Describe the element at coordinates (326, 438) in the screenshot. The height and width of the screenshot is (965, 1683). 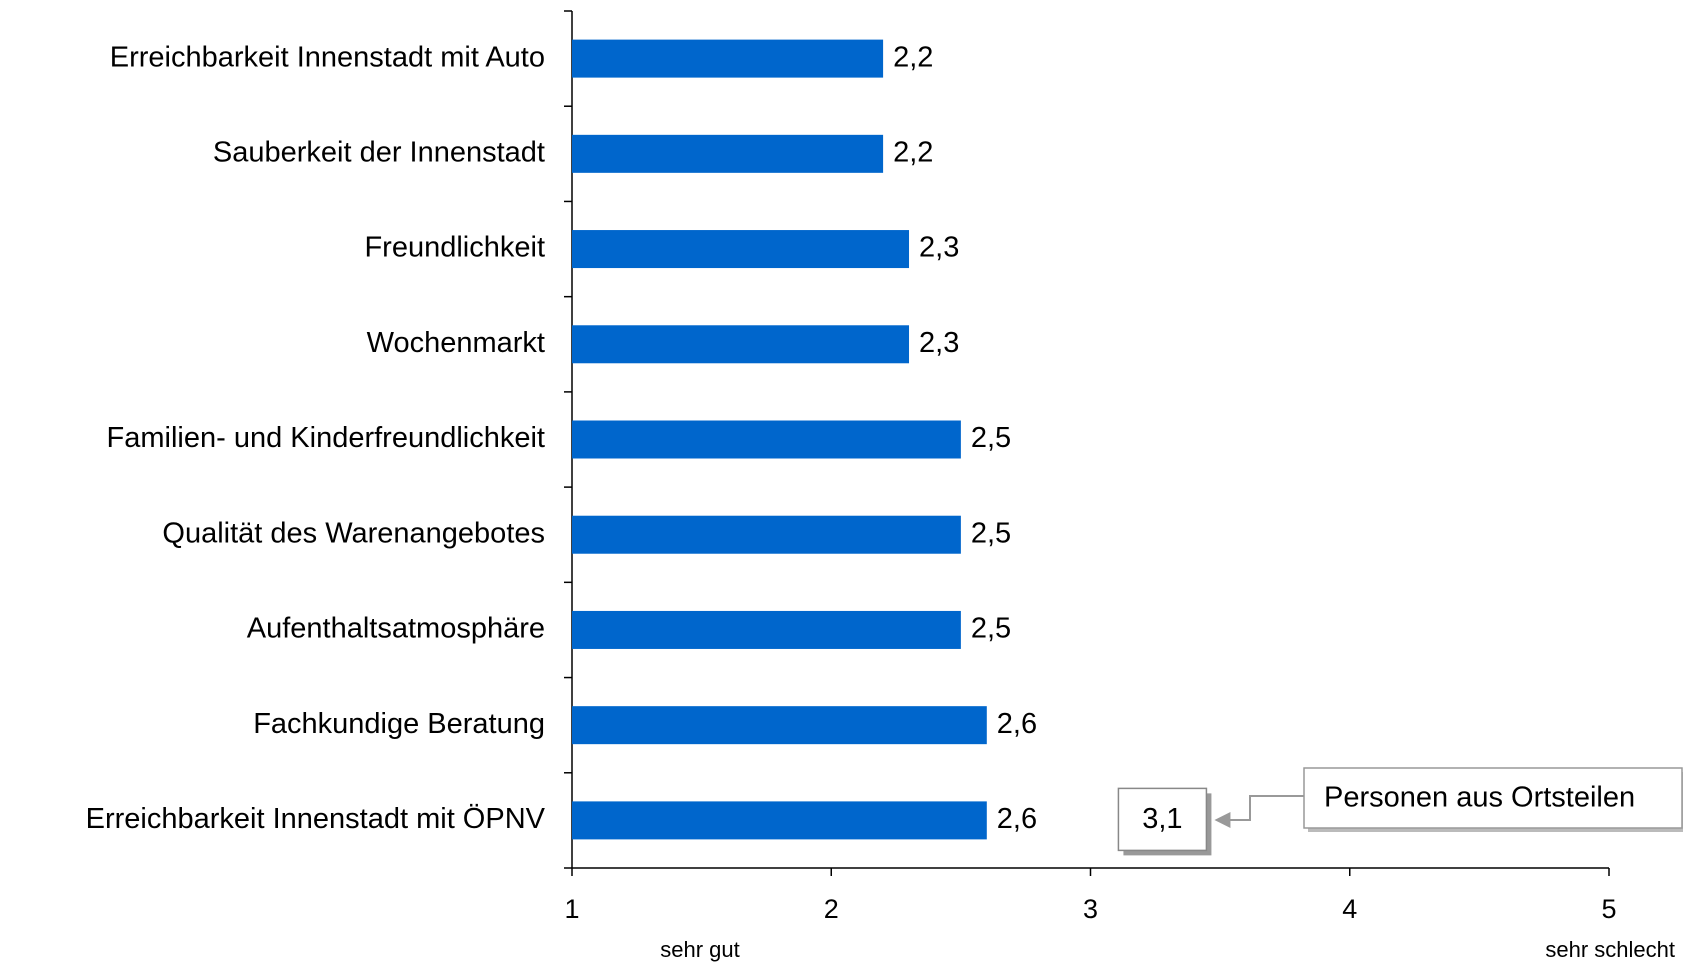
I see `category-label: Familien- und Kinderfreundlichkeit` at that location.